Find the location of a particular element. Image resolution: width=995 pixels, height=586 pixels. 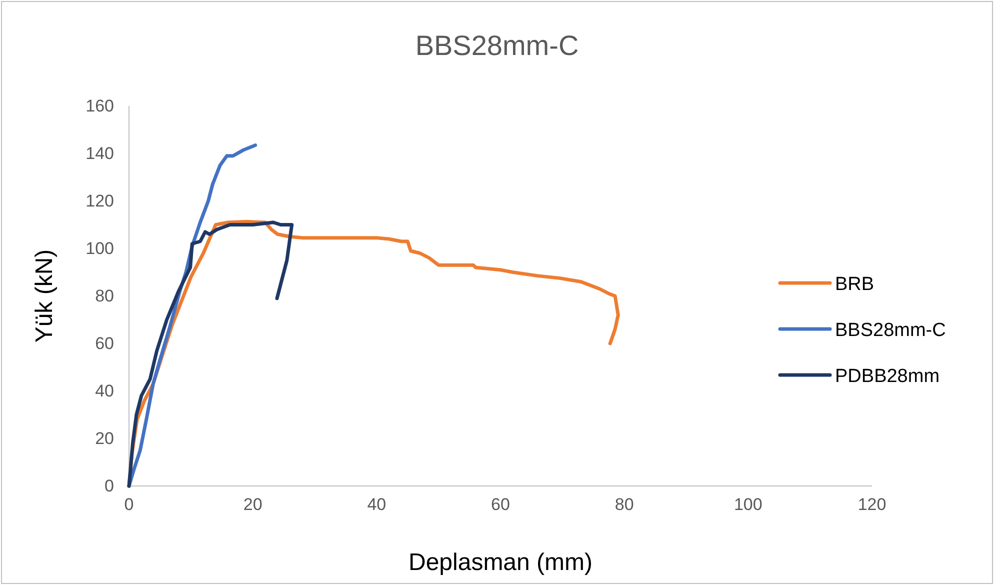

x-tick-label: 80 is located at coordinates (624, 504).